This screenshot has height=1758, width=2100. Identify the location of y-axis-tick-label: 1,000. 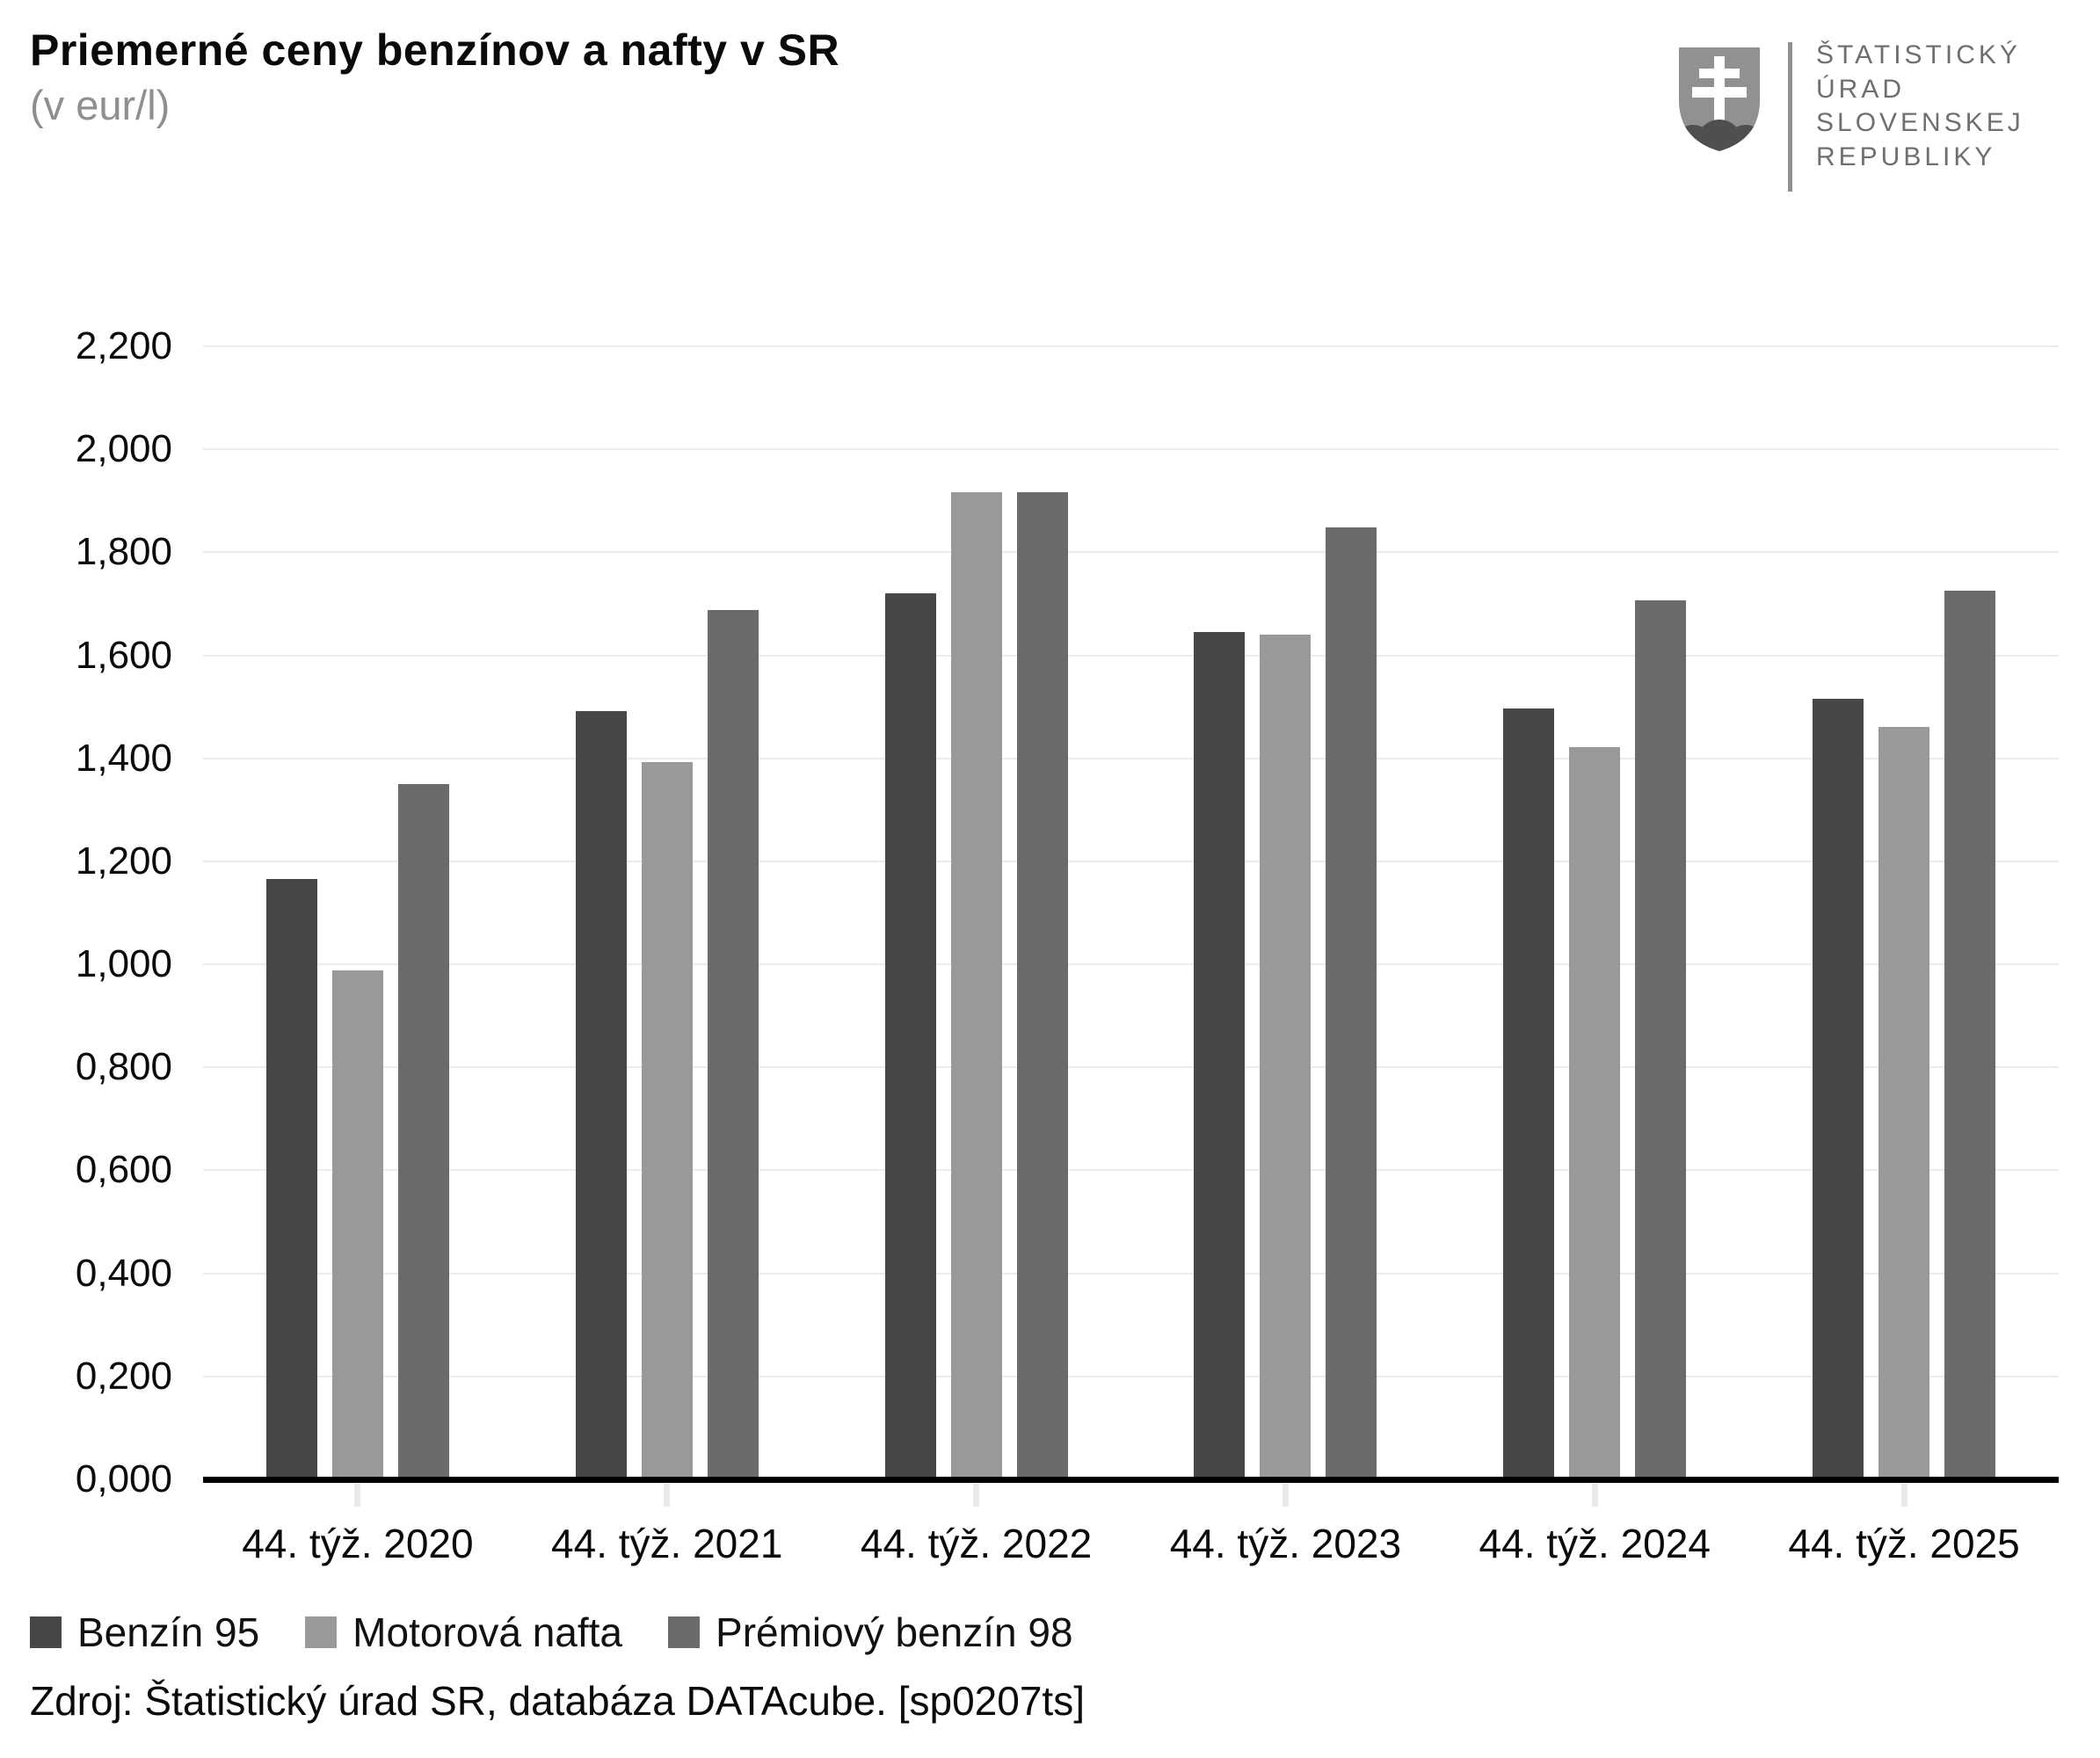
(123, 964).